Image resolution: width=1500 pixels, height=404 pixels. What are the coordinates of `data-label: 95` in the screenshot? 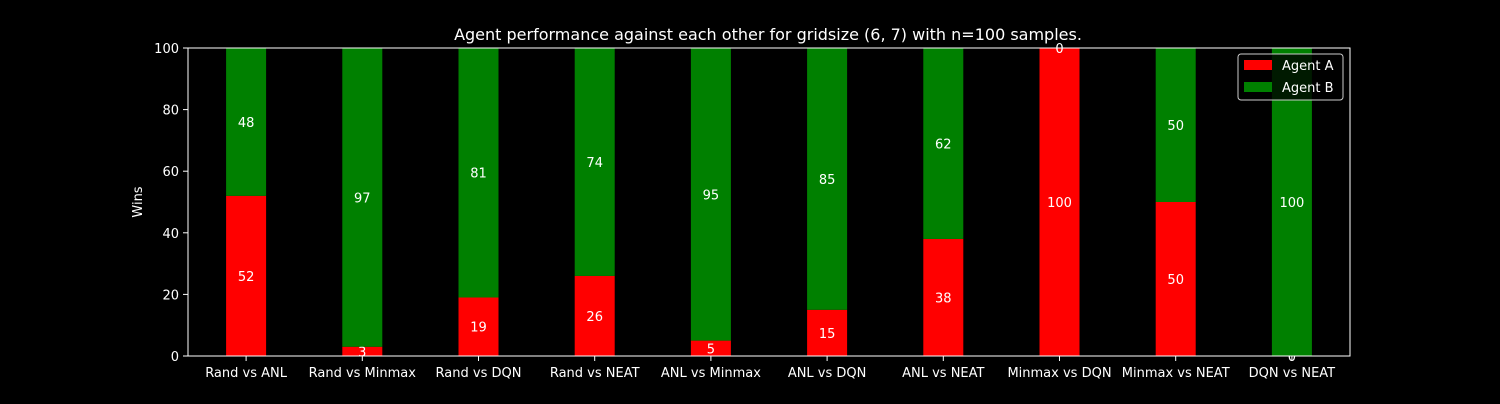 It's located at (711, 195).